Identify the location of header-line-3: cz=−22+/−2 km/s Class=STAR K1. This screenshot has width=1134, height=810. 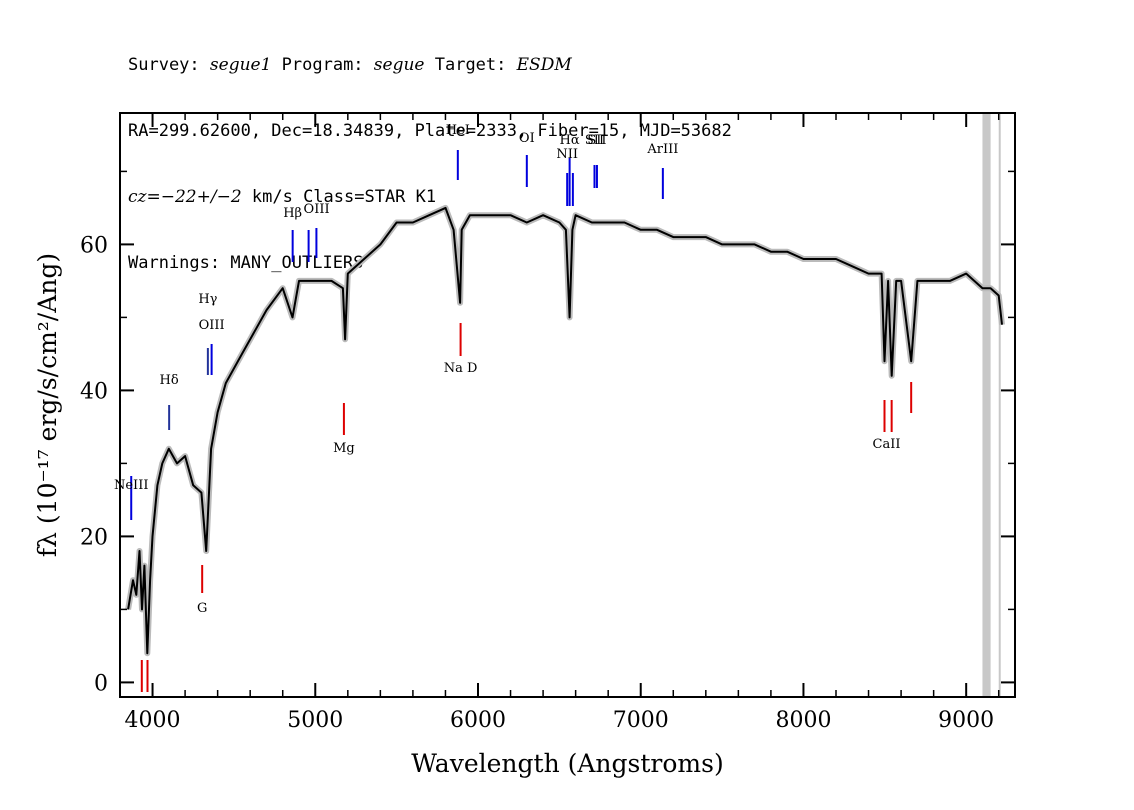
(430, 197).